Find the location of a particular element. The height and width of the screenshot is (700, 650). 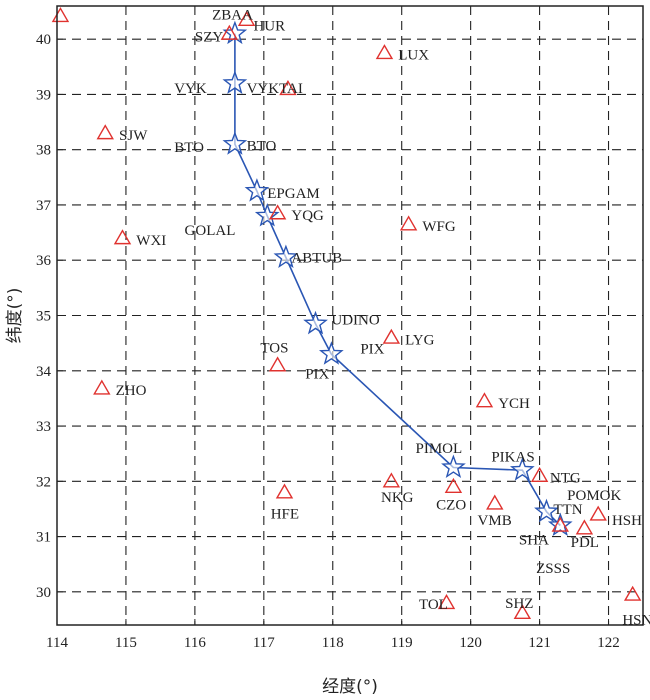

point-label: PDL is located at coordinates (585, 543).